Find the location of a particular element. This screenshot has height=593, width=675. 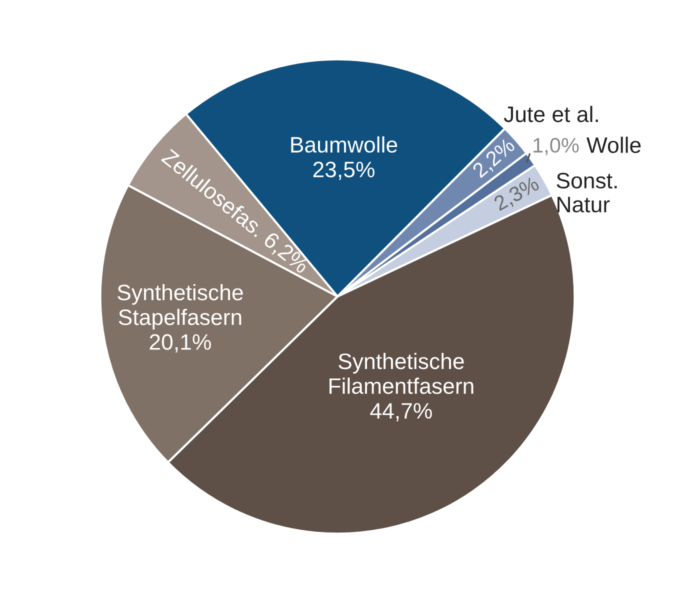

slice-label: Jute et al. is located at coordinates (551, 114).